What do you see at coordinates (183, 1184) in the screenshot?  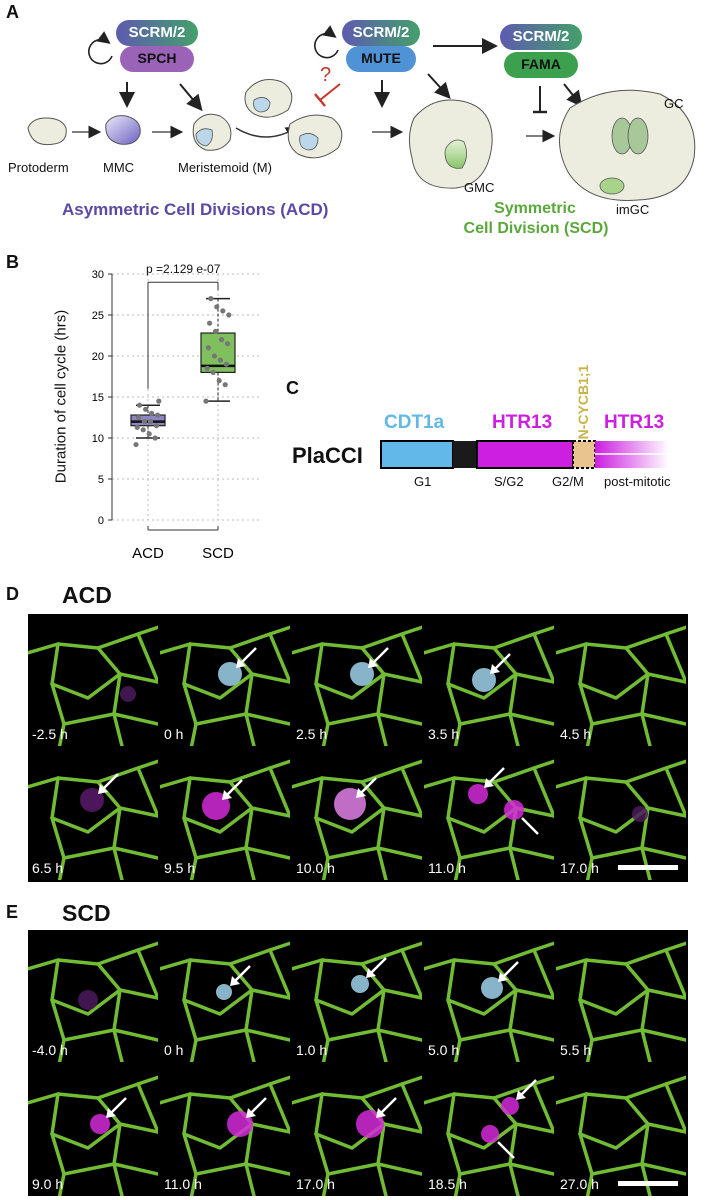 I see `scd-time-label: 11.0 h` at bounding box center [183, 1184].